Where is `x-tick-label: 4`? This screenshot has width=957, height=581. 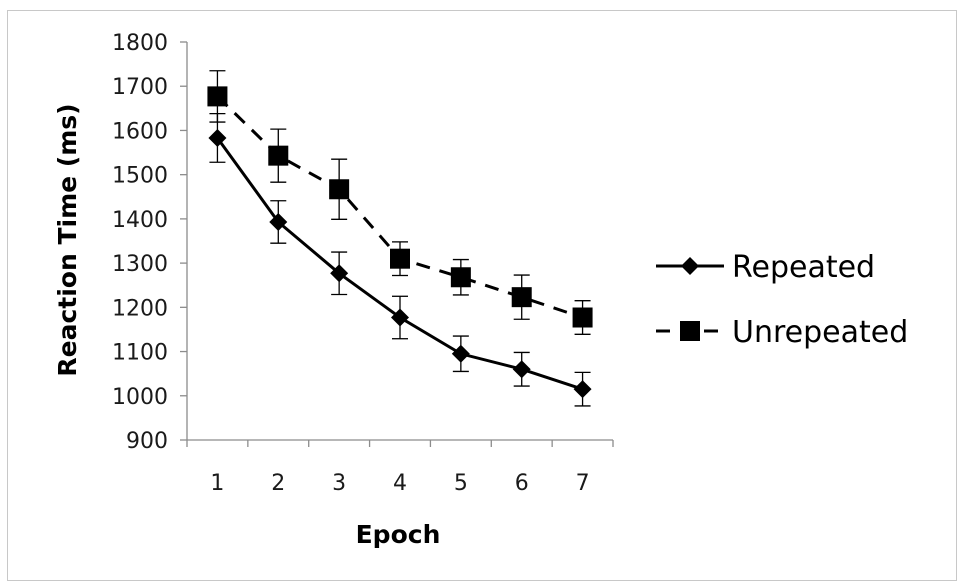 x-tick-label: 4 is located at coordinates (400, 483).